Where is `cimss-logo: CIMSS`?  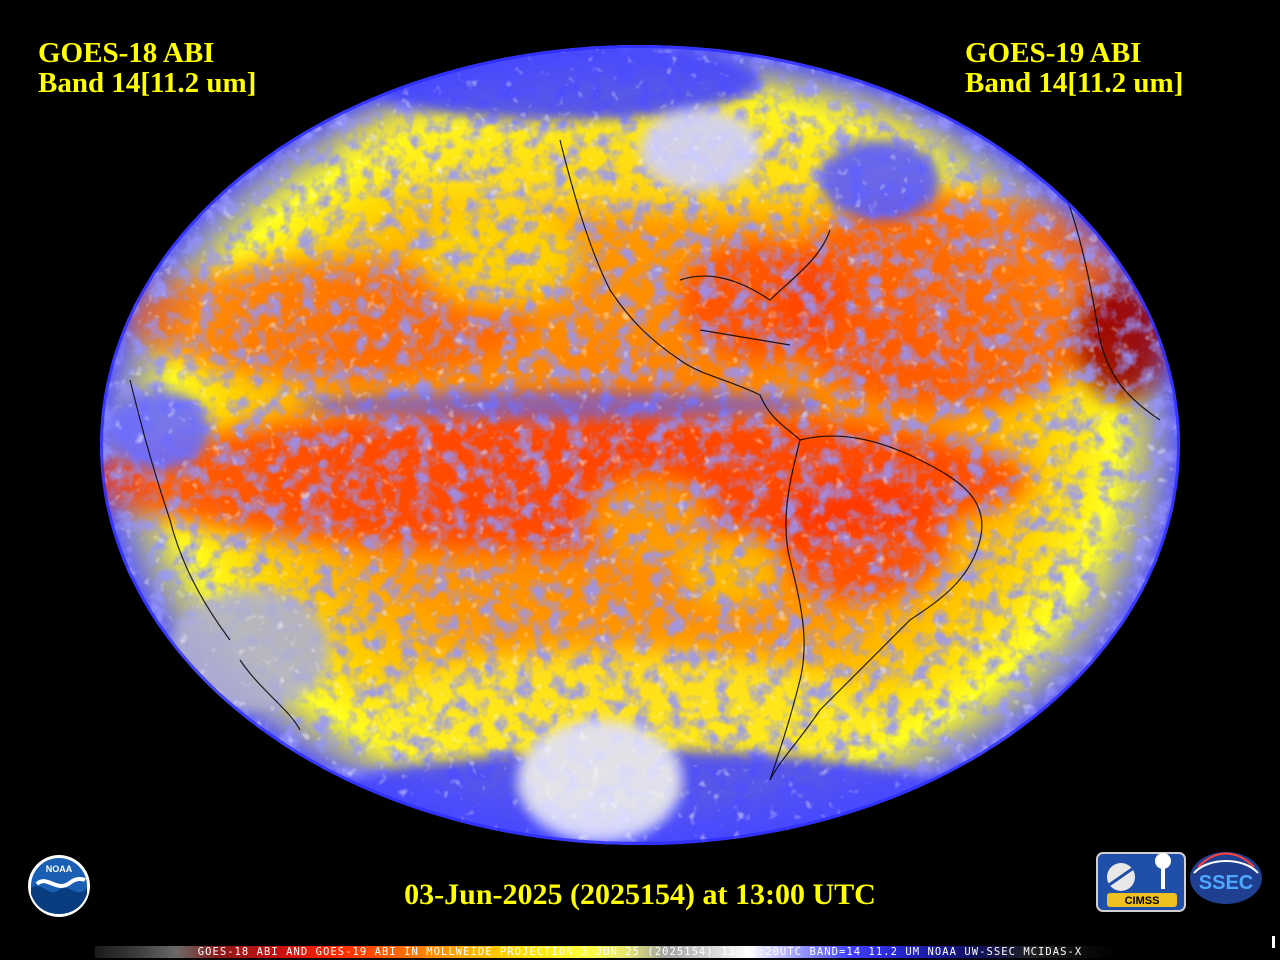 cimss-logo: CIMSS is located at coordinates (1141, 882).